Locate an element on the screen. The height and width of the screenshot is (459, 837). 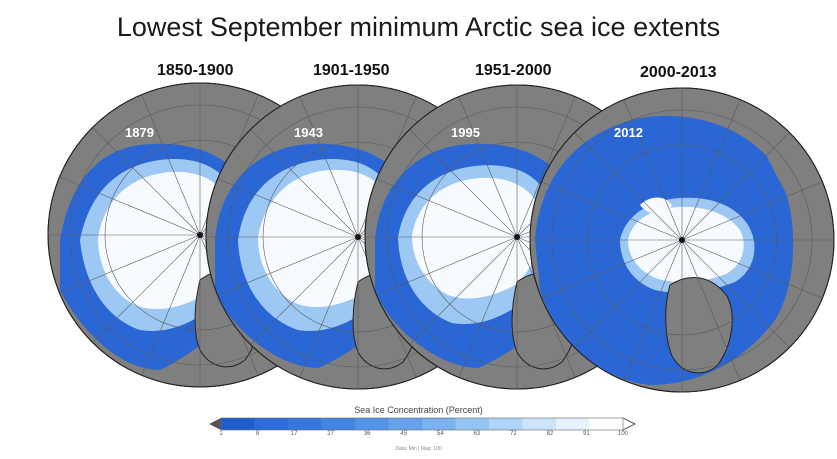
year-label-1879: 1879 is located at coordinates (139, 132).